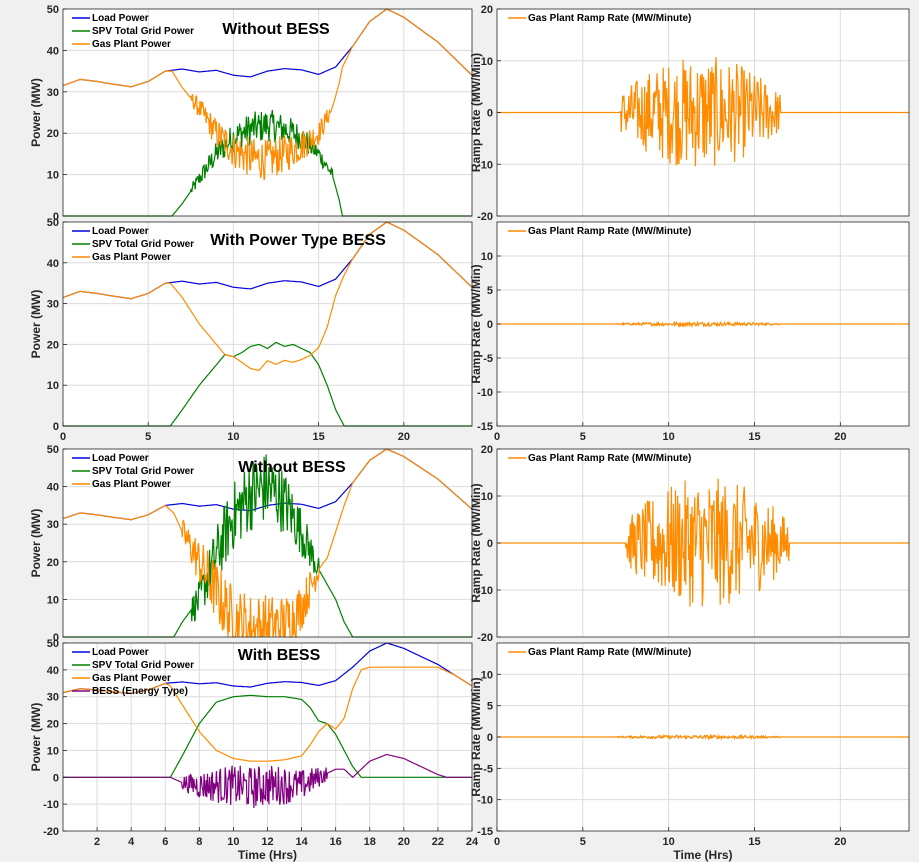  Describe the element at coordinates (497, 437) in the screenshot. I see `x-tick-label: 0` at that location.